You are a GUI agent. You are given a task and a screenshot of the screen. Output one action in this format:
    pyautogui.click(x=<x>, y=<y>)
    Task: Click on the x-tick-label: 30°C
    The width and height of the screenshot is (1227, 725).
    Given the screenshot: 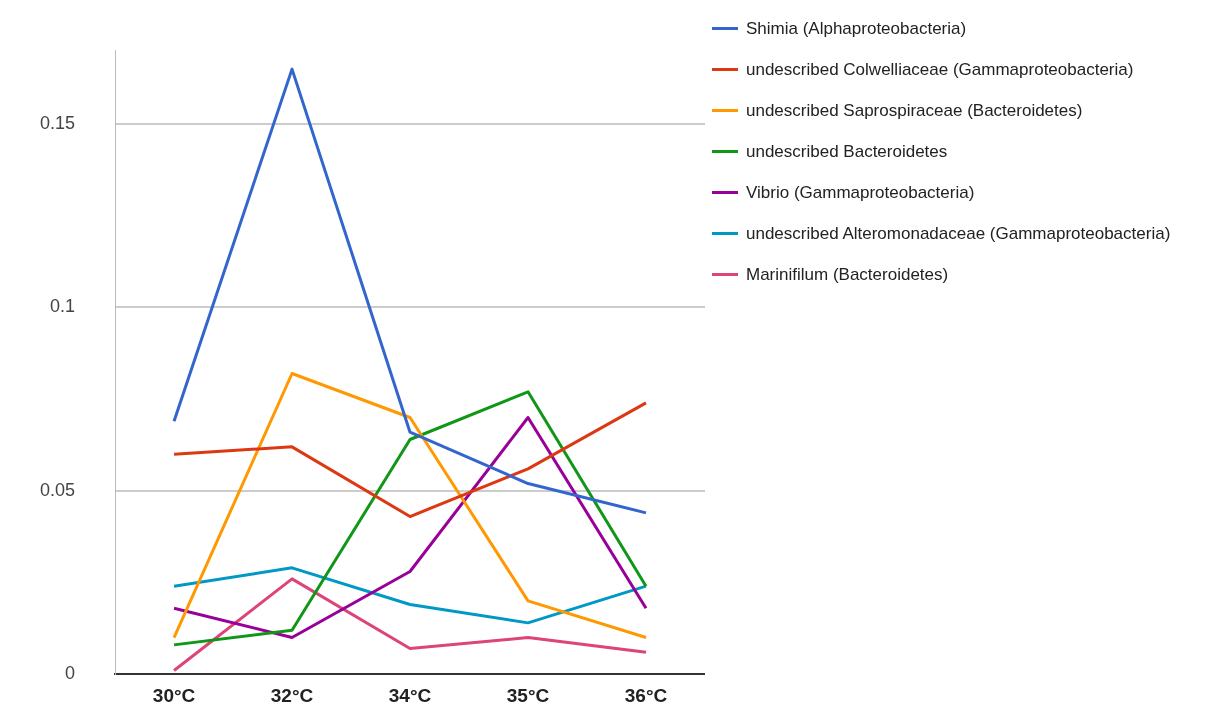 What is the action you would take?
    pyautogui.click(x=174, y=695)
    